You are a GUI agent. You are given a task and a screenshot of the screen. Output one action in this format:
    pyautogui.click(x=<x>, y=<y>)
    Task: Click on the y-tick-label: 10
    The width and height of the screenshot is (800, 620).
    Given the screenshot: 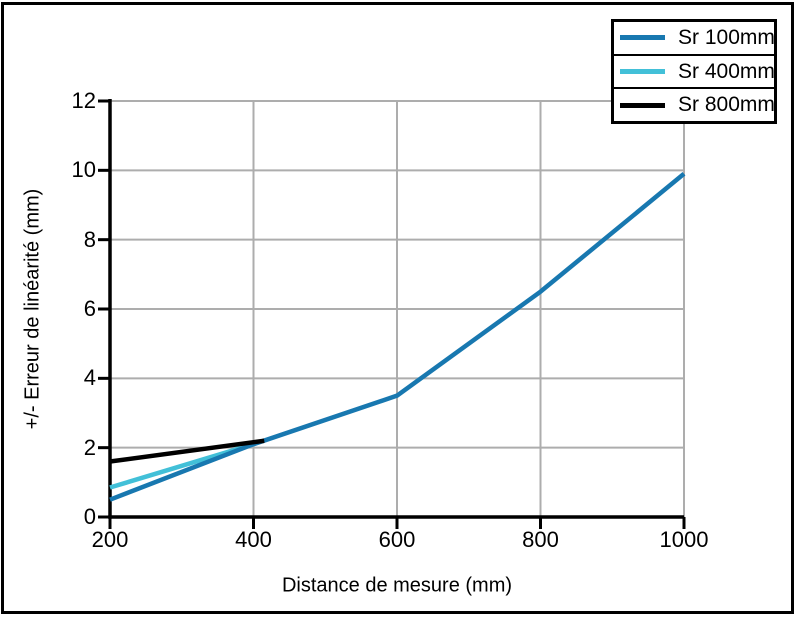 What is the action you would take?
    pyautogui.click(x=83, y=170)
    